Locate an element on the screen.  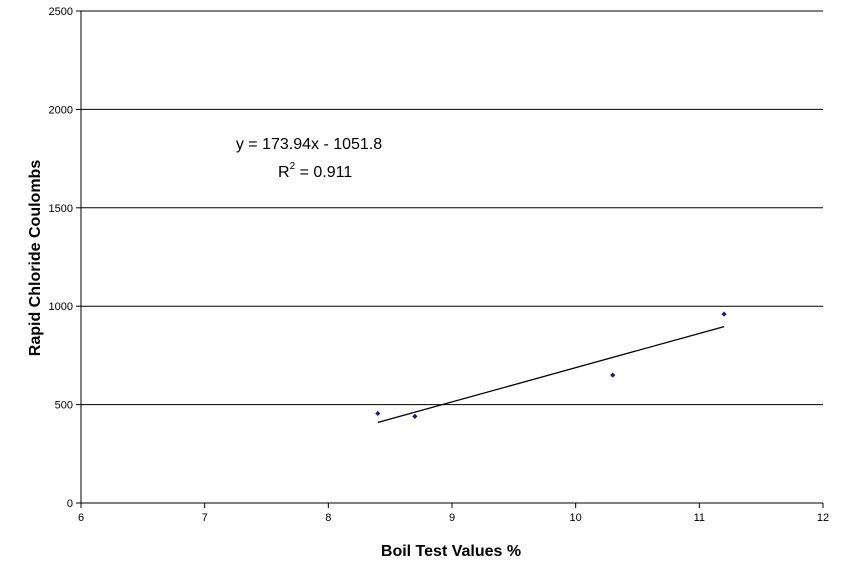
trendline-group is located at coordinates (551, 374).